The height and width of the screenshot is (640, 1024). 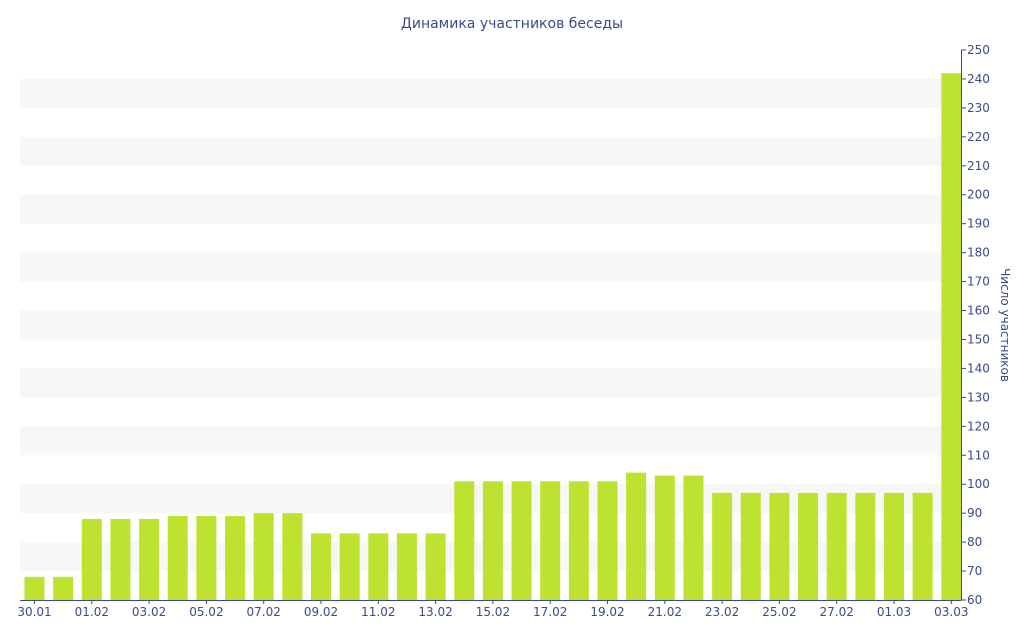 What do you see at coordinates (978, 397) in the screenshot?
I see `y-tick-label: 130` at bounding box center [978, 397].